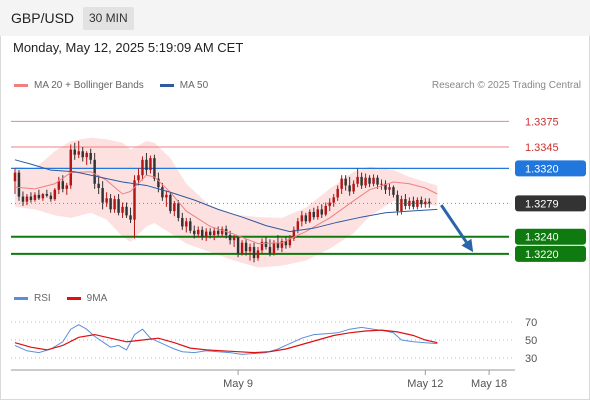 The height and width of the screenshot is (400, 590). Describe the element at coordinates (506, 85) in the screenshot. I see `research-credit: Research © 2025 Trading Central` at that location.